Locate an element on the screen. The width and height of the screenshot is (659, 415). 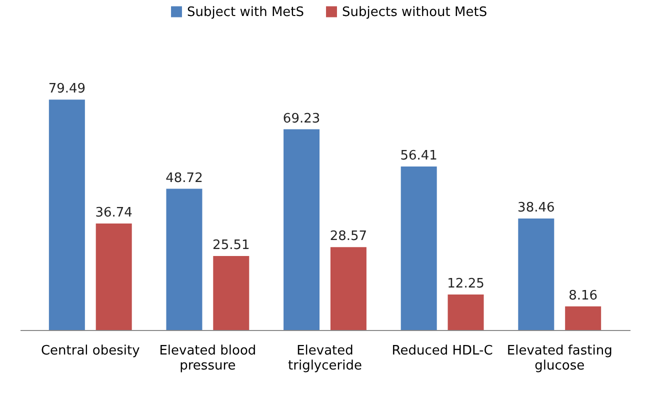
data-label: 69.23 is located at coordinates (301, 118).